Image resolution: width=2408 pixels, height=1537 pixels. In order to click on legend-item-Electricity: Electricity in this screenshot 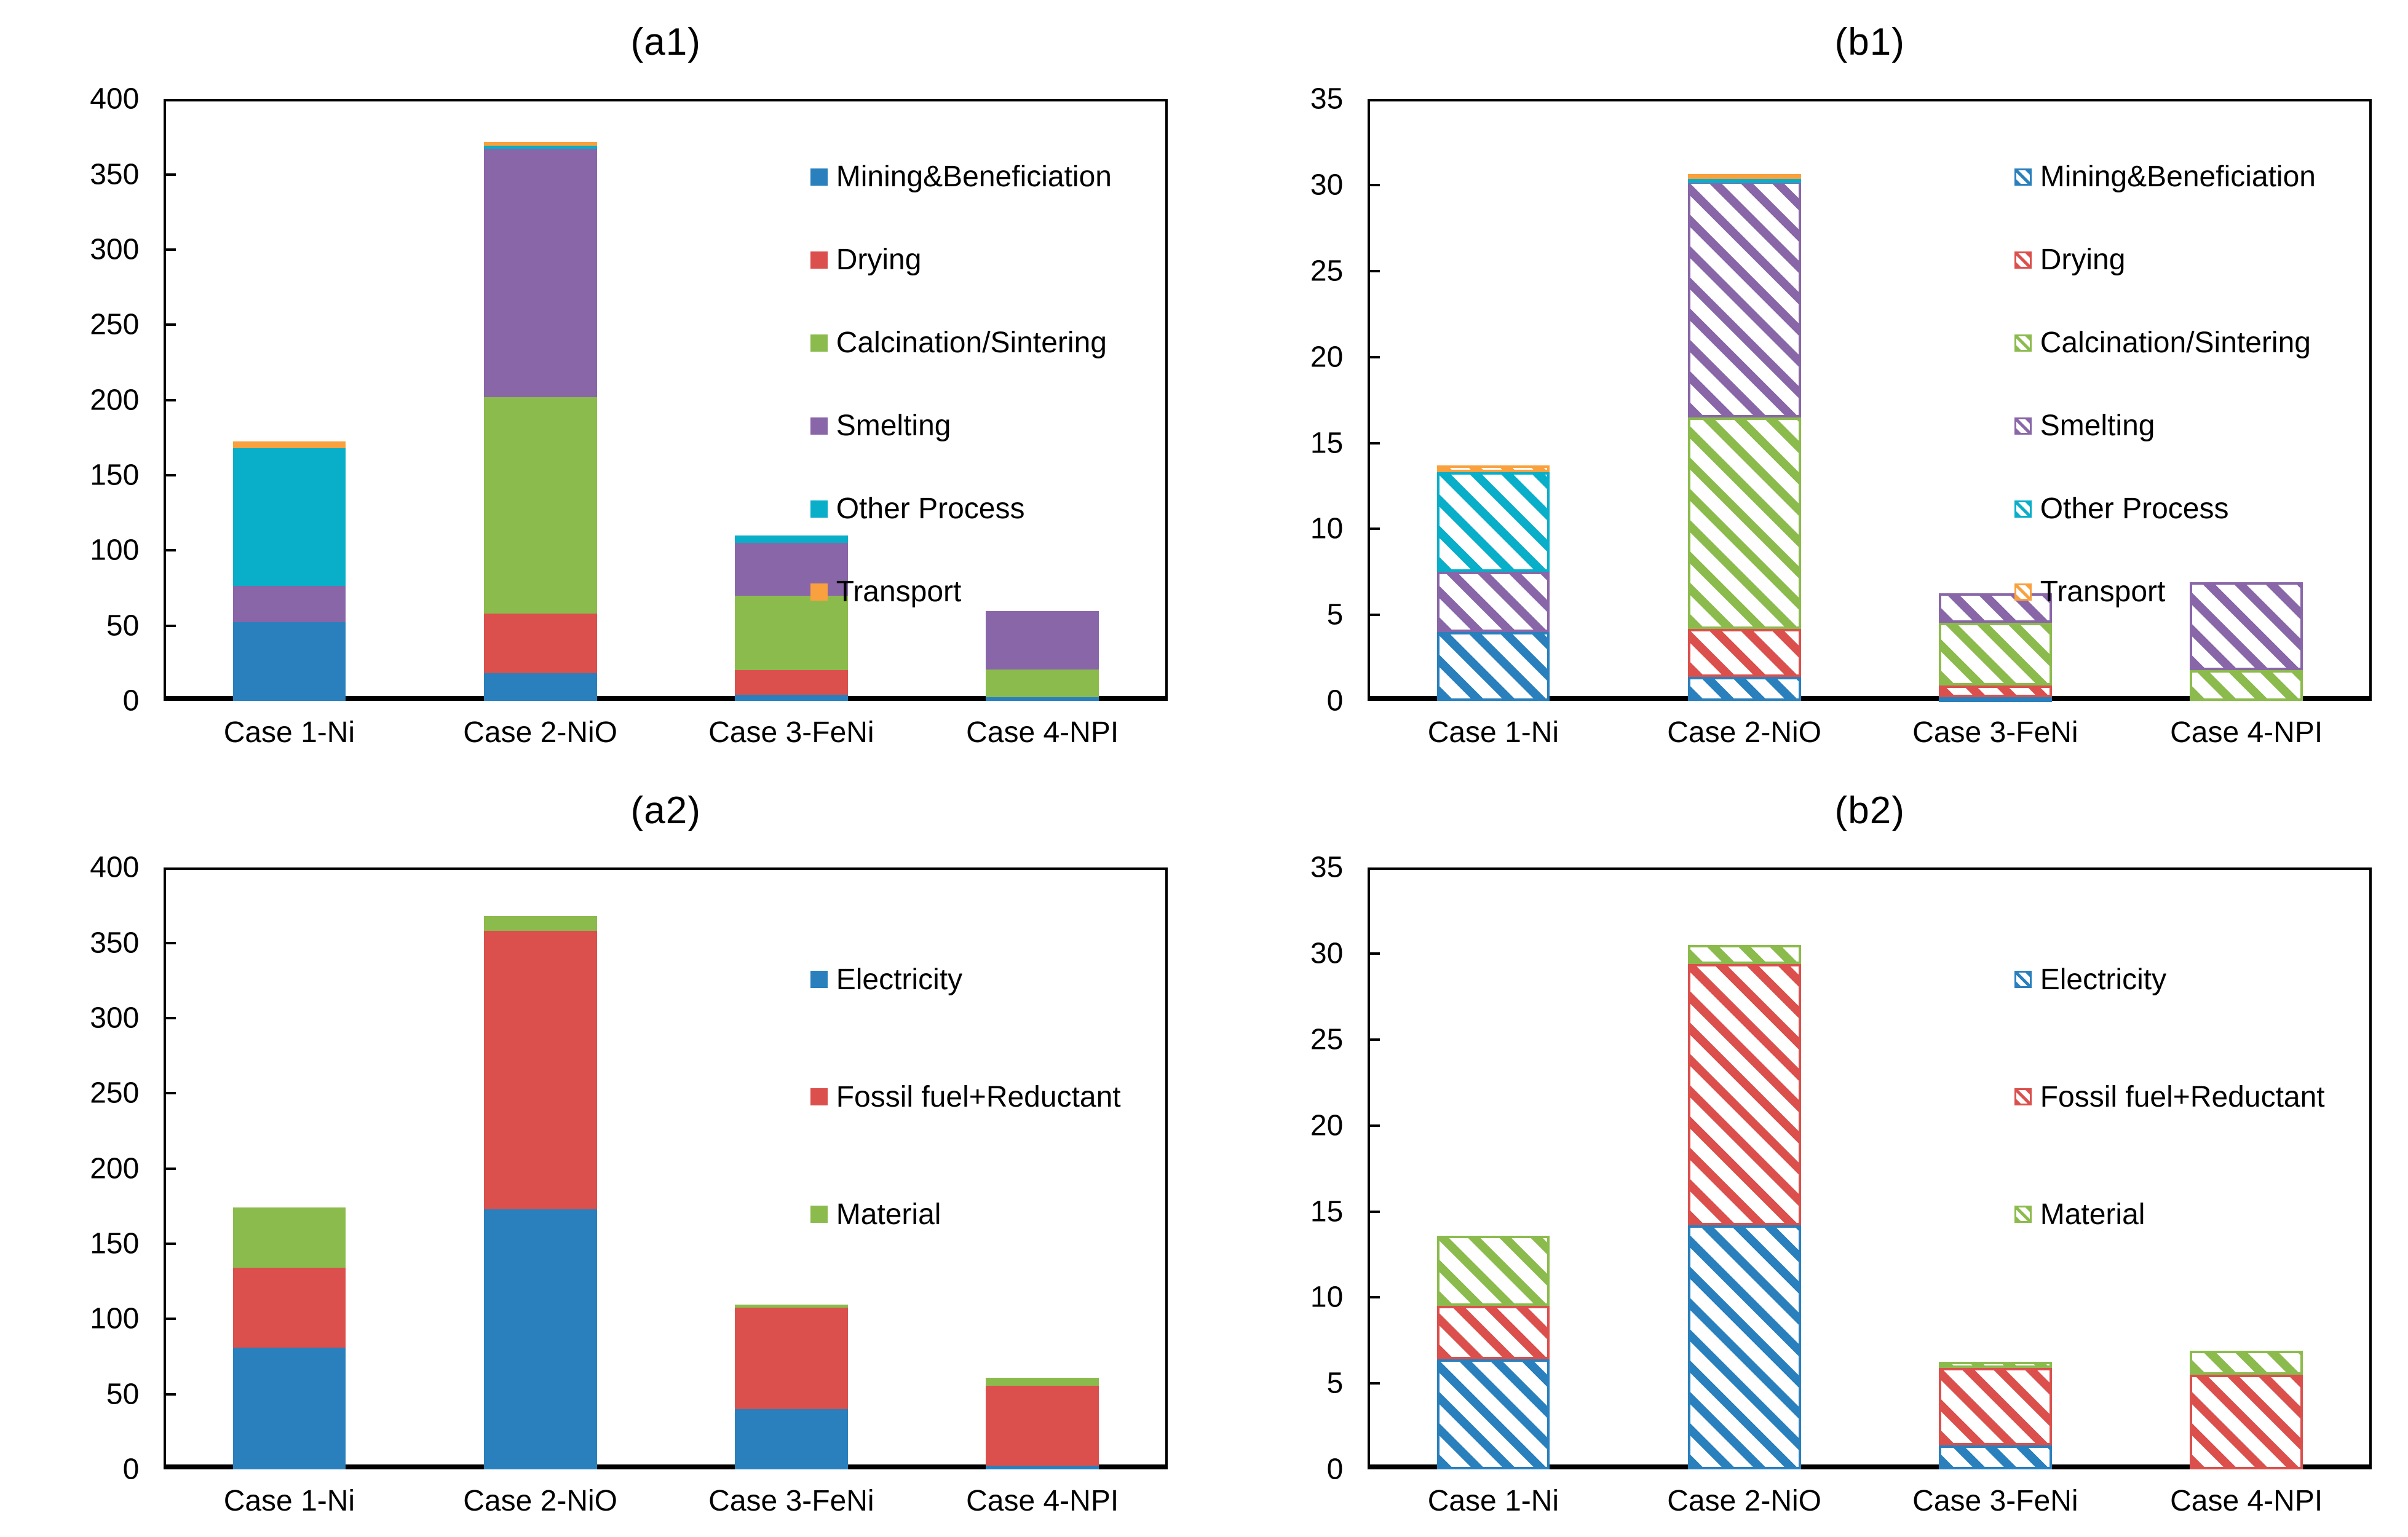, I will do `click(2169, 979)`.